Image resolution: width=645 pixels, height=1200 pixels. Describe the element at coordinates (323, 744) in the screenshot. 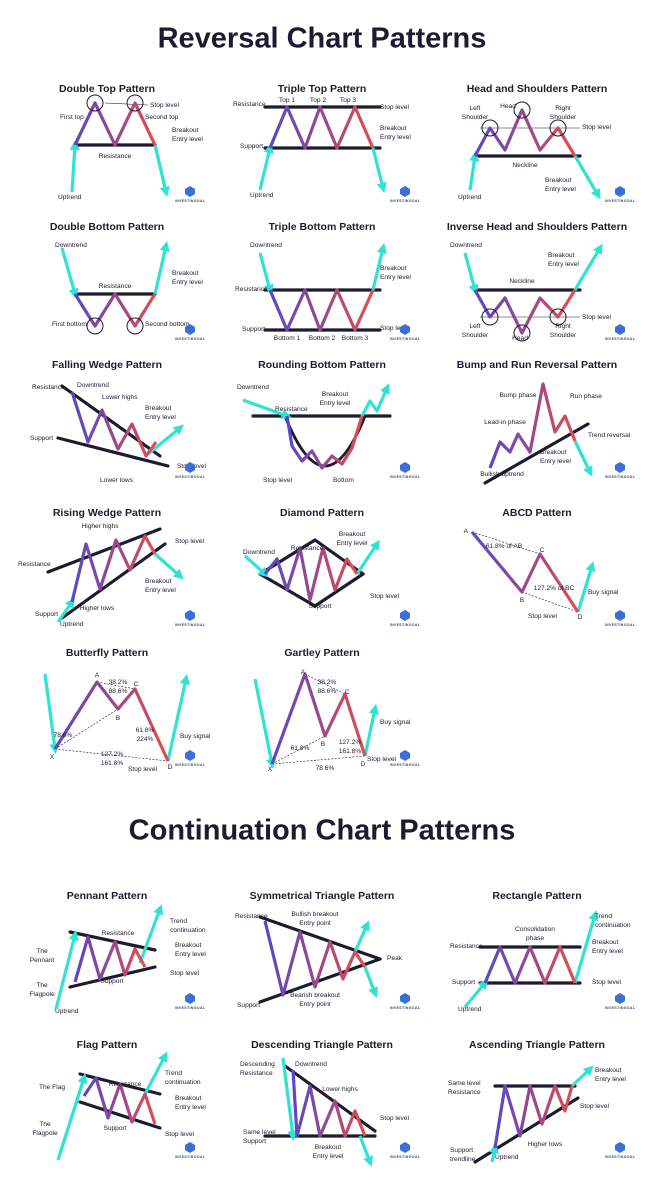

I see `pattern-label: B` at that location.